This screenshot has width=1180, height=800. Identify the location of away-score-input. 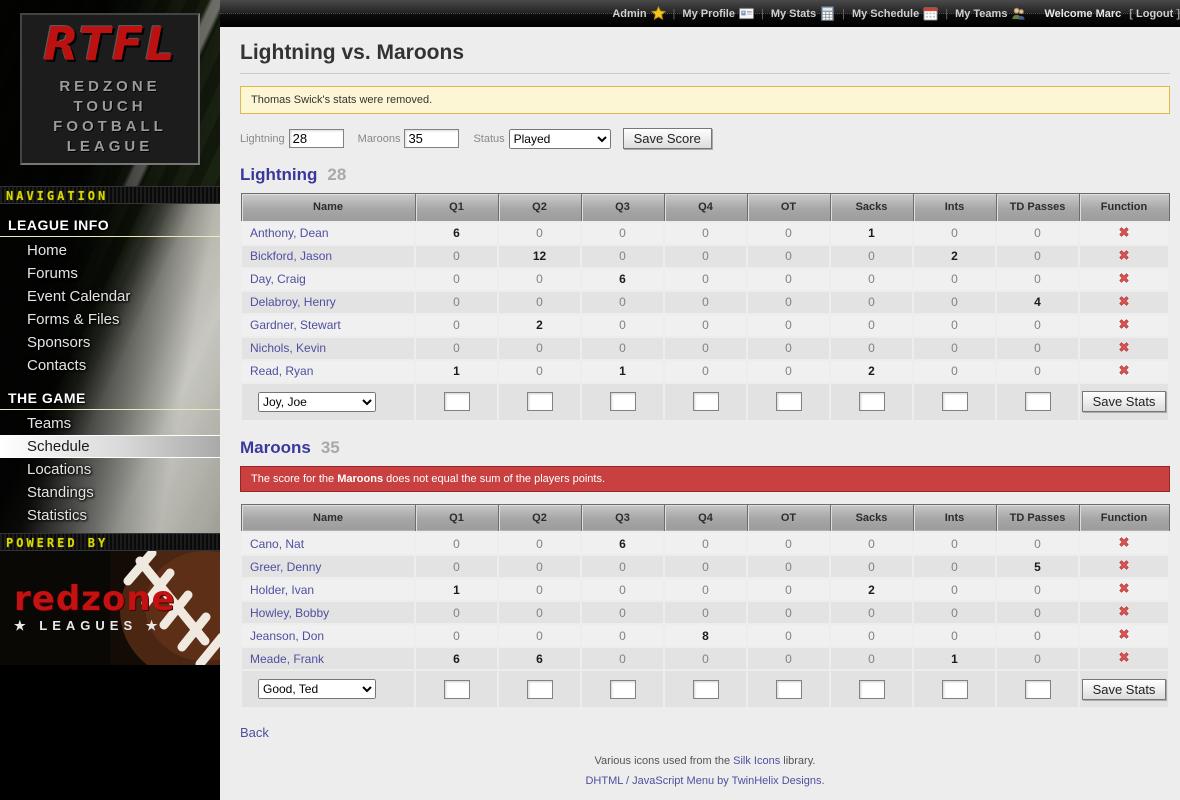
(432, 138).